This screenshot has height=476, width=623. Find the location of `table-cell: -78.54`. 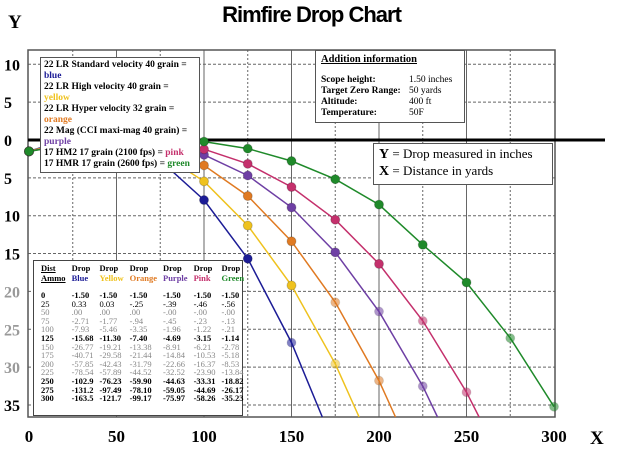

table-cell: -78.54 is located at coordinates (82, 372).